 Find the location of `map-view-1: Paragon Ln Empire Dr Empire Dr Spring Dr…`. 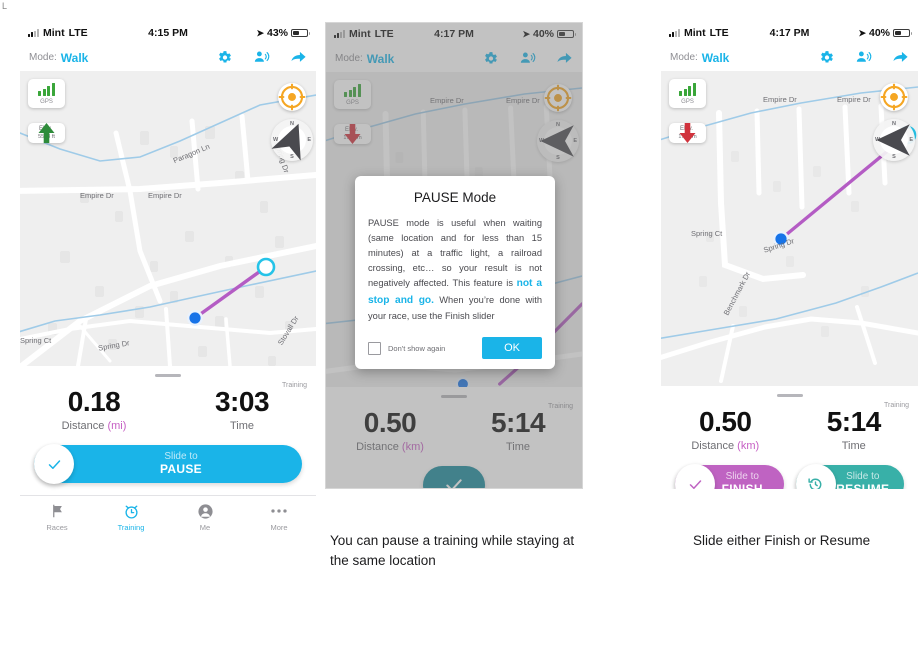

map-view-1: Paragon Ln Empire Dr Empire Dr Spring Dr… is located at coordinates (168, 218).